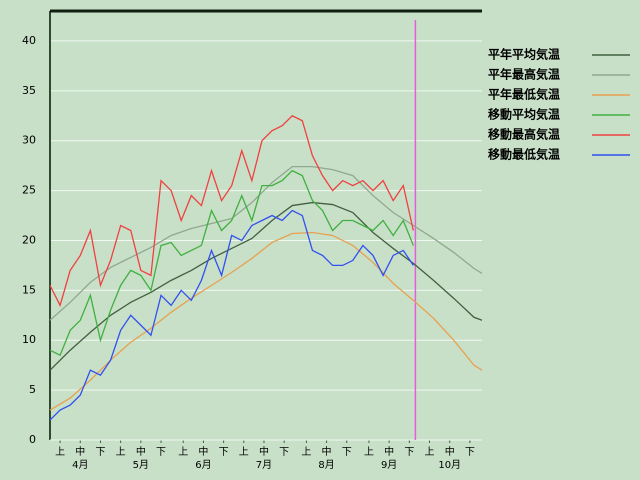 This screenshot has height=480, width=640. I want to click on legend-label: 移動最高気温, so click(524, 134).